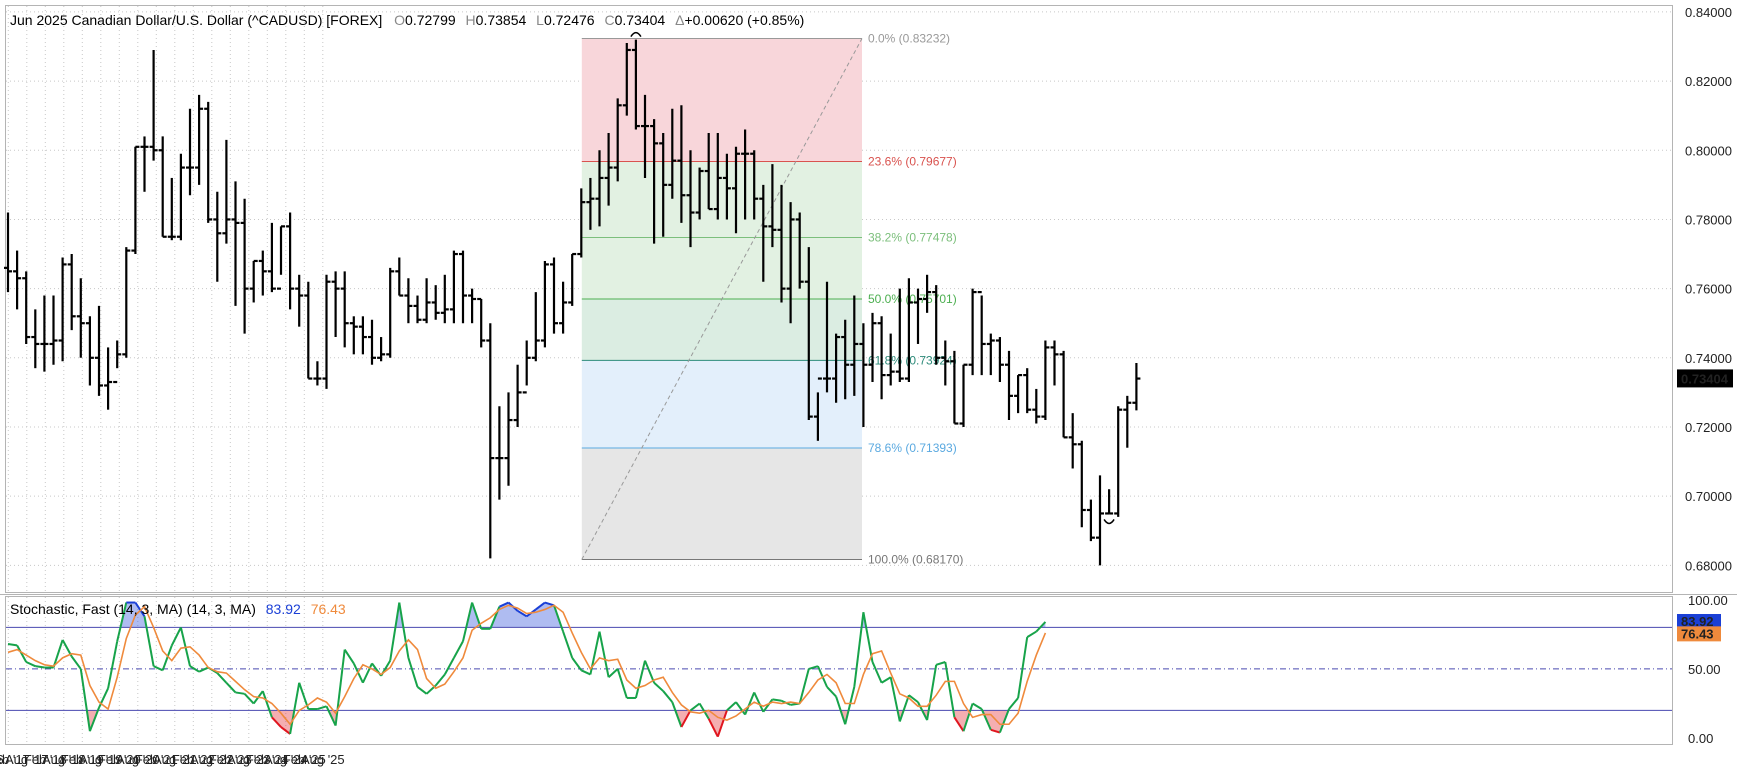  What do you see at coordinates (1708, 150) in the screenshot?
I see `y-tick-label: 0.80000` at bounding box center [1708, 150].